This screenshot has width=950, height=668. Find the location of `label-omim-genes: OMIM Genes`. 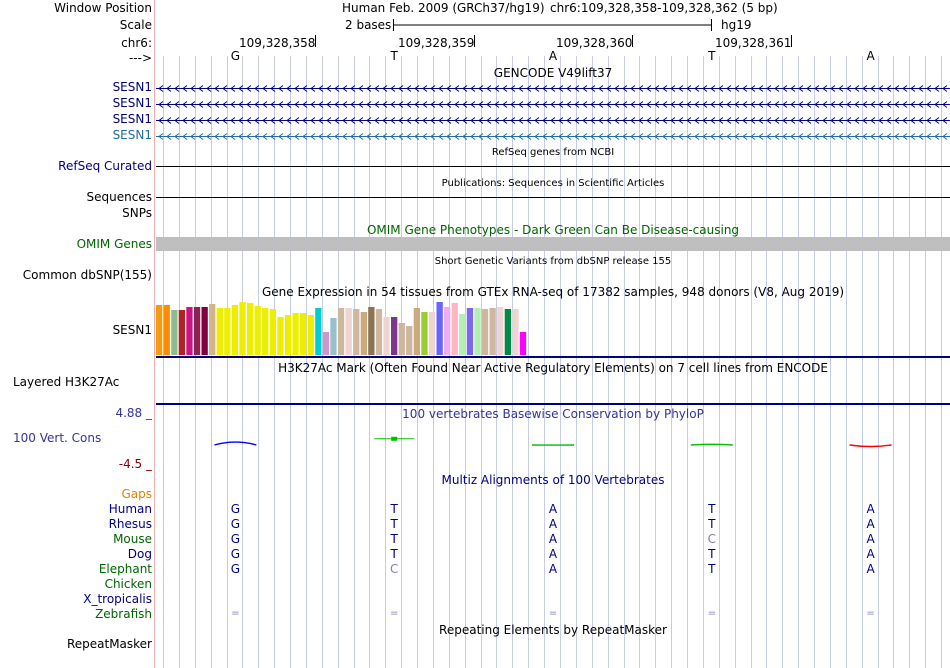

label-omim-genes: OMIM Genes is located at coordinates (114, 244).